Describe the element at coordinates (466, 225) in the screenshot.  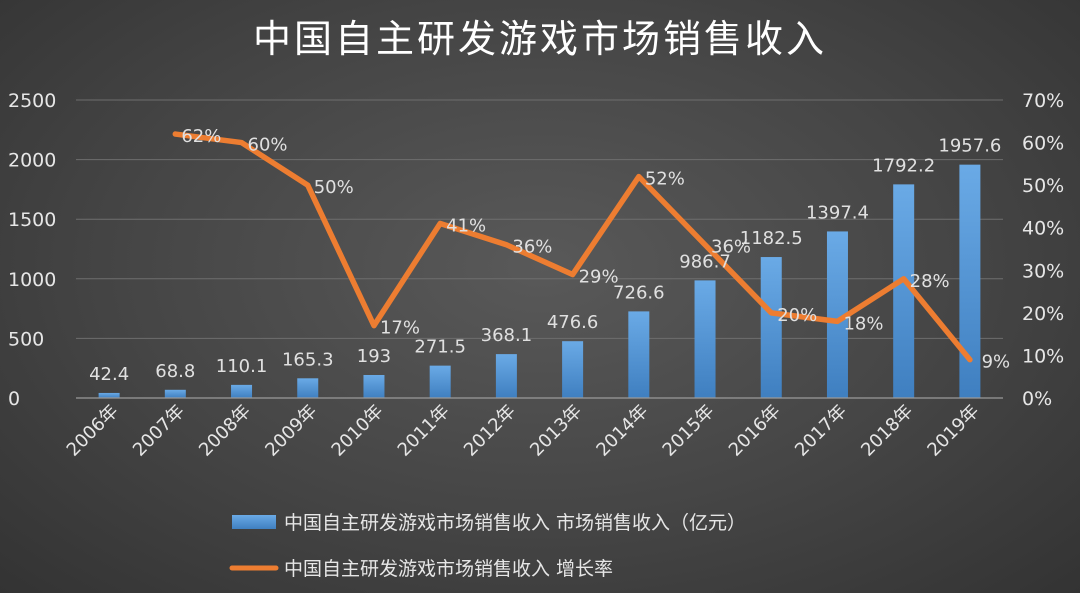
I see `line-value-label: 41%` at that location.